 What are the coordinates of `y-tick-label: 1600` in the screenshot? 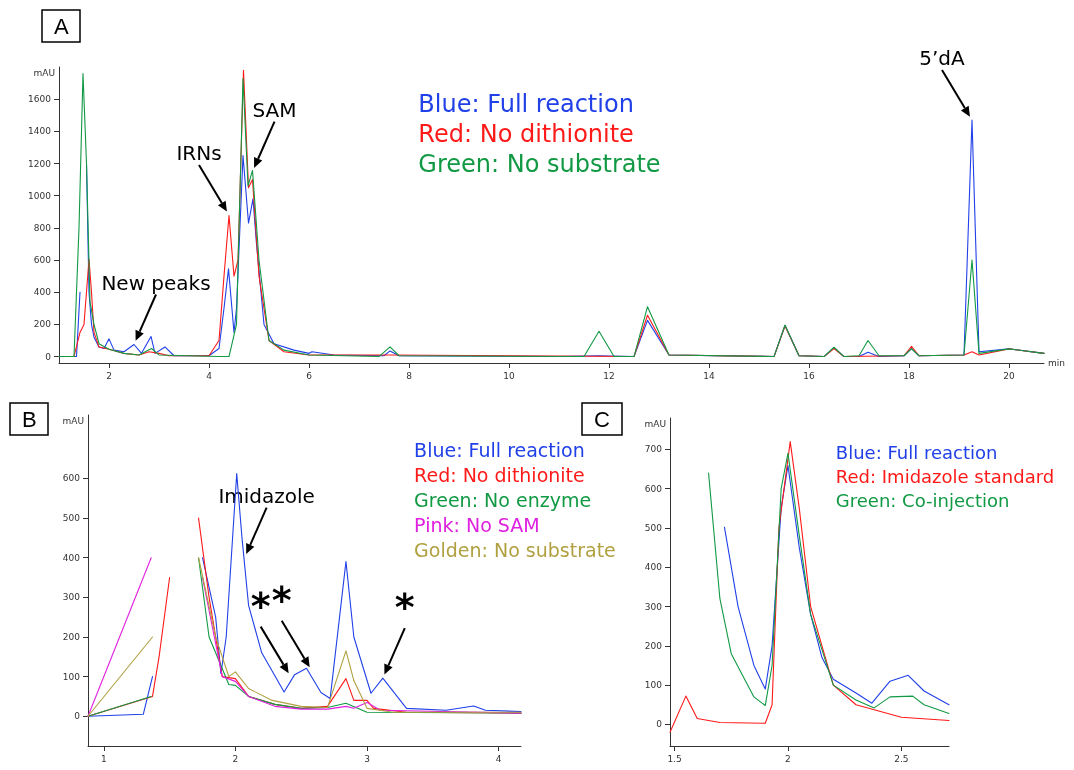 It's located at (40, 99).